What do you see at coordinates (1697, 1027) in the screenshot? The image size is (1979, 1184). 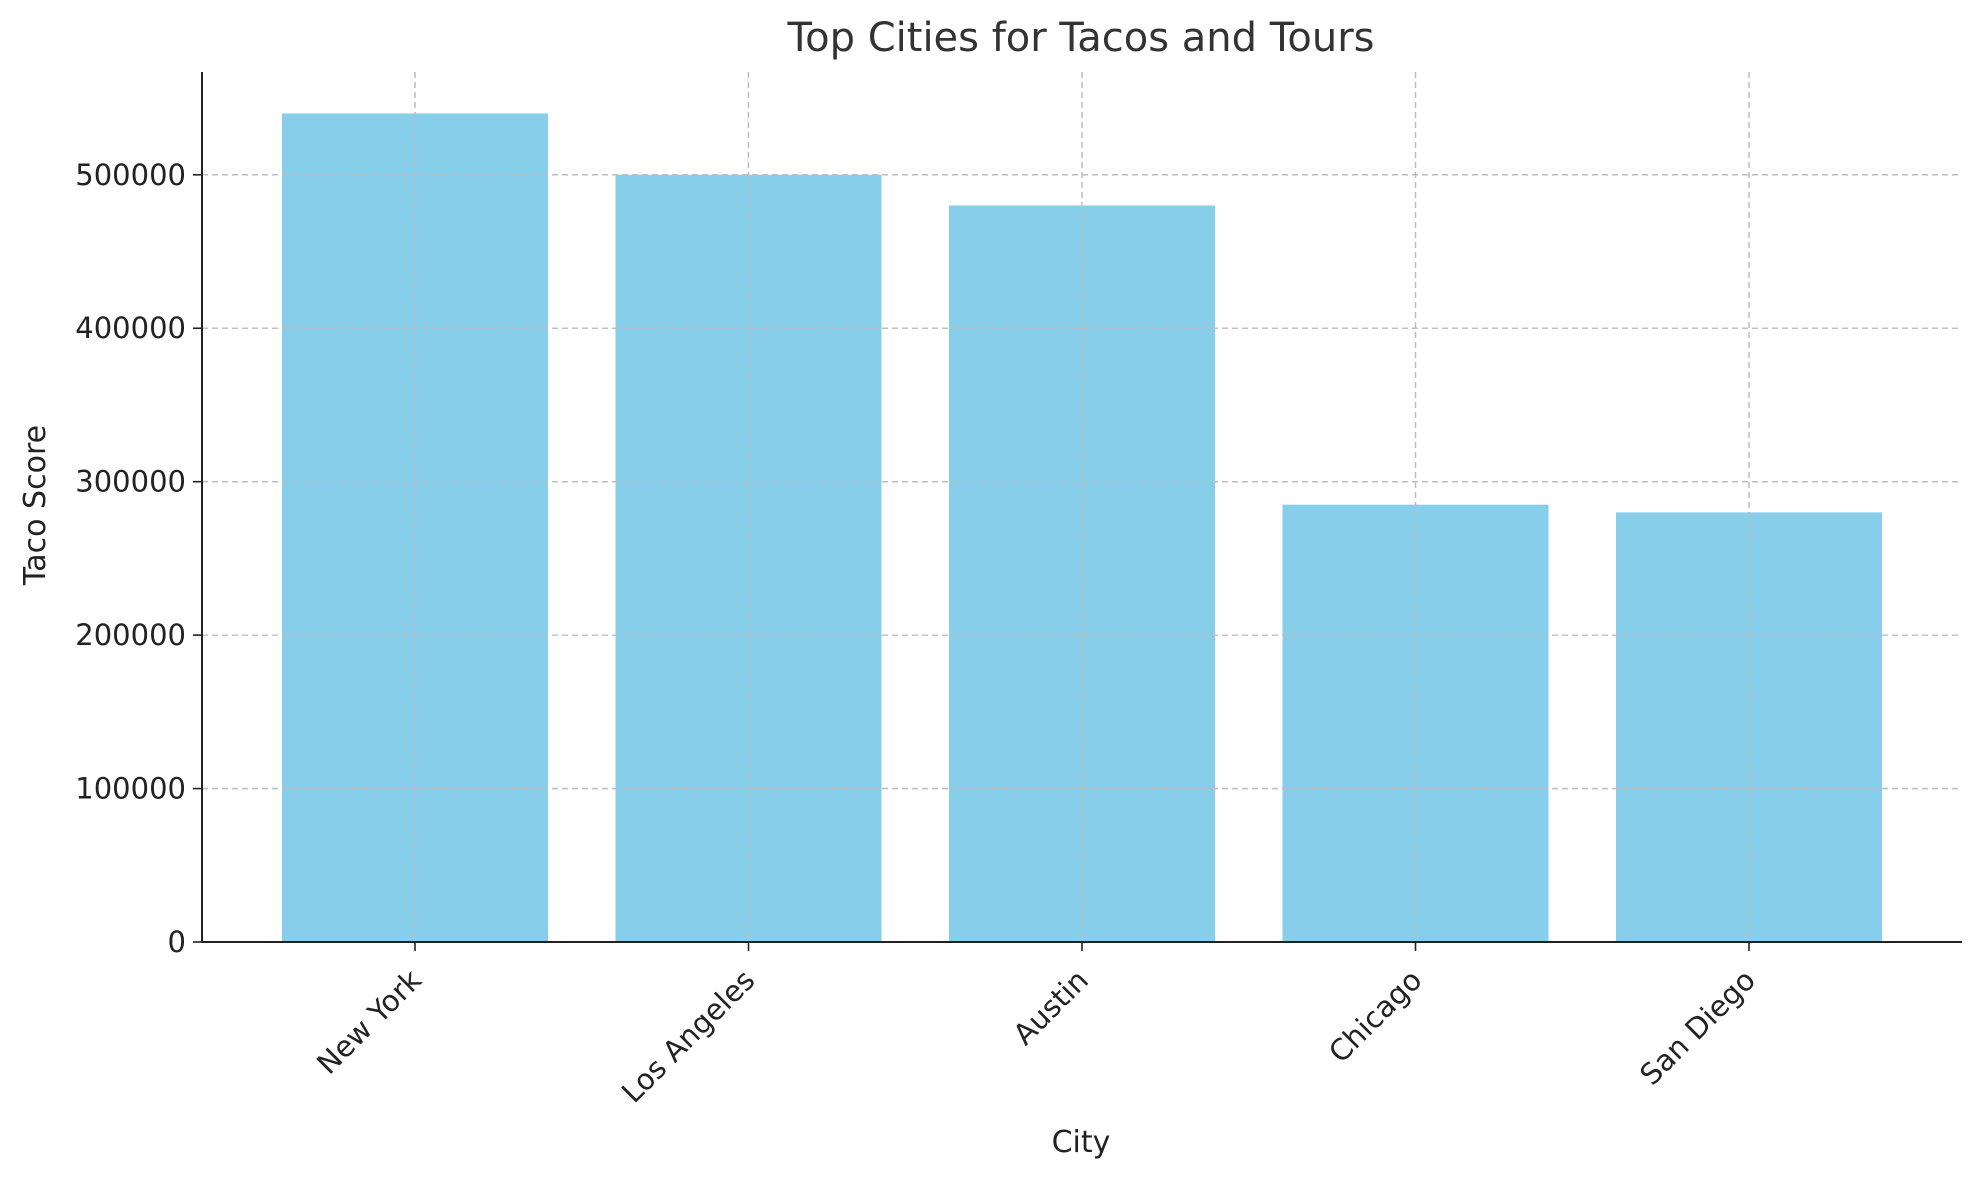 I see `x-tick-label: San Diego` at bounding box center [1697, 1027].